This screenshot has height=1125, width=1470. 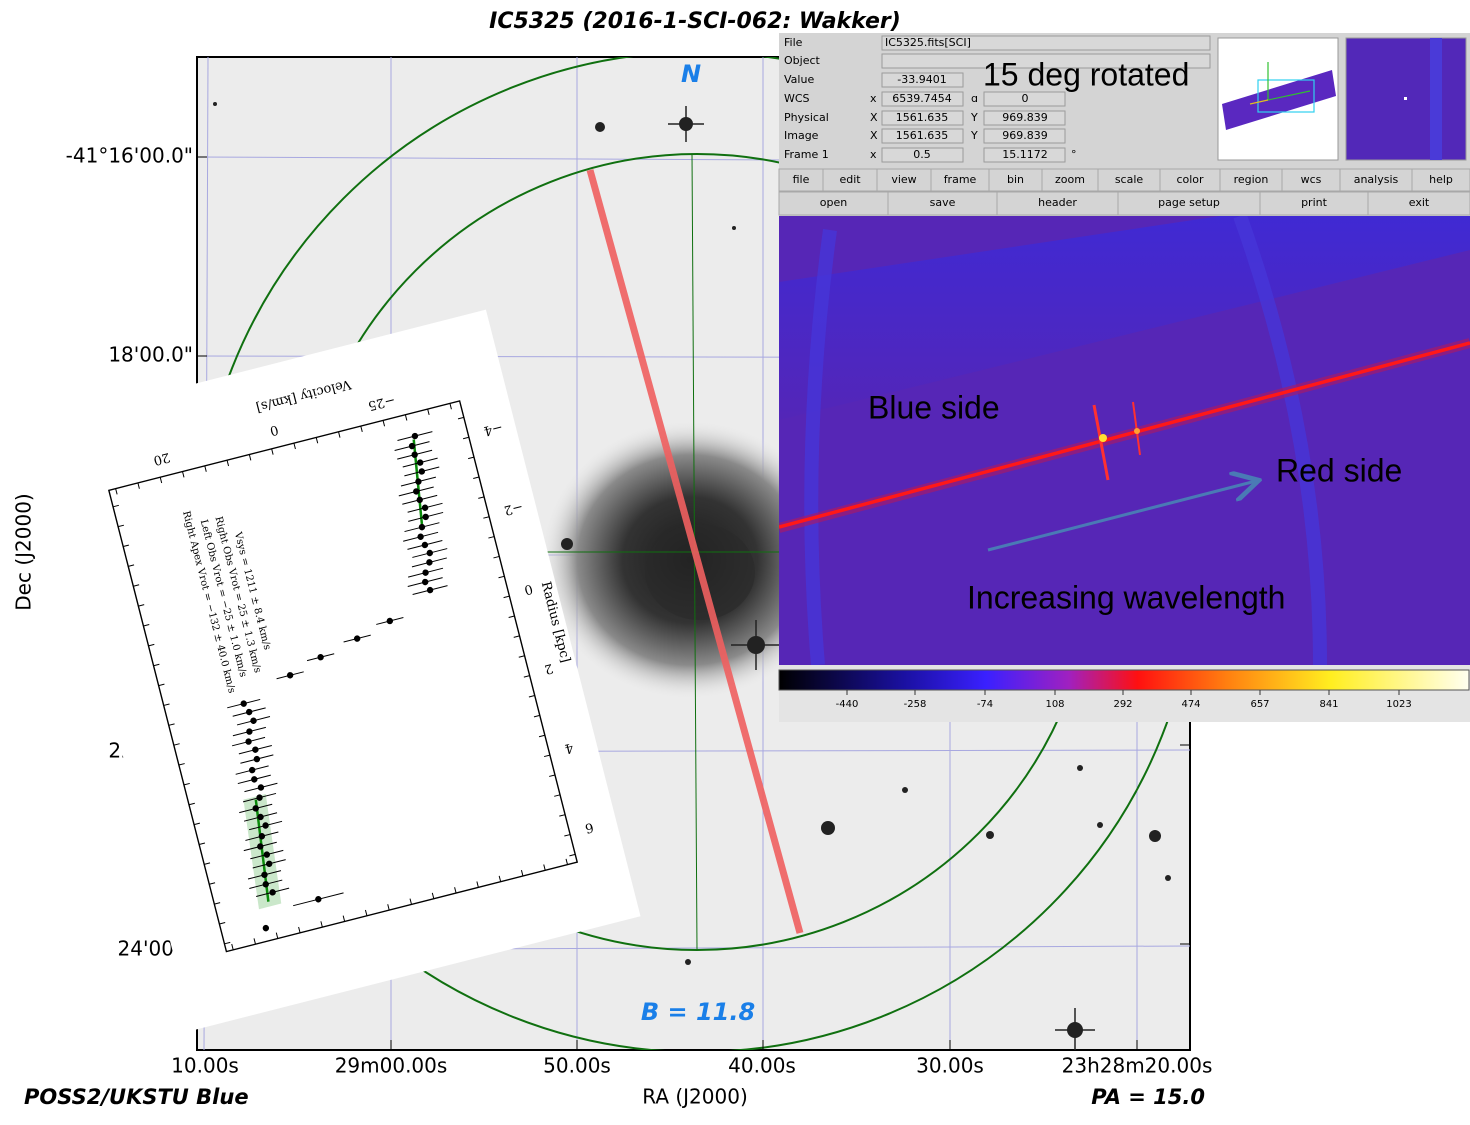 What do you see at coordinates (1025, 117) in the screenshot?
I see `field-value: 969.839` at bounding box center [1025, 117].